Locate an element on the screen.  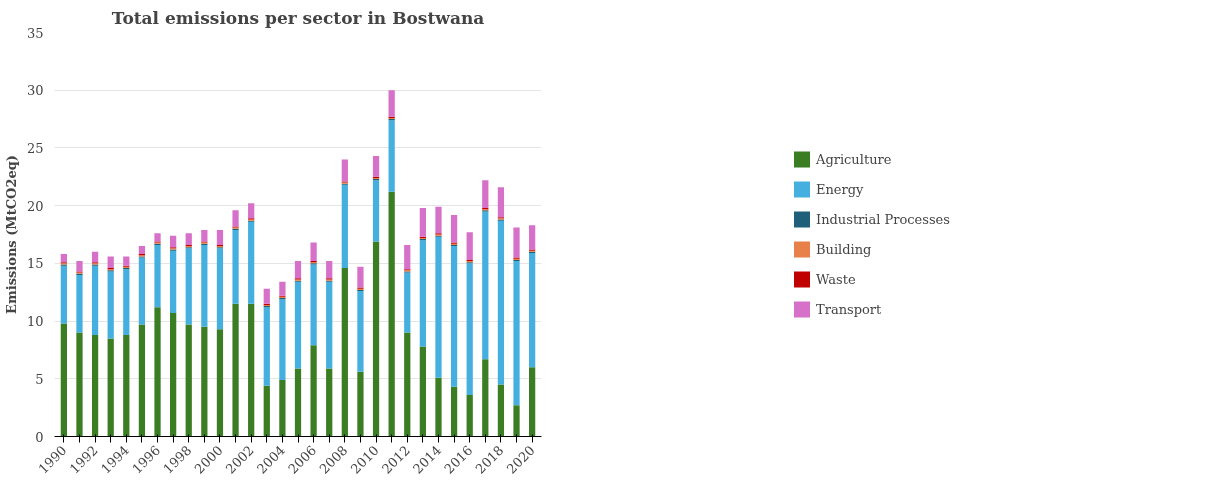
y-tick-label: 35 is located at coordinates (35, 33).